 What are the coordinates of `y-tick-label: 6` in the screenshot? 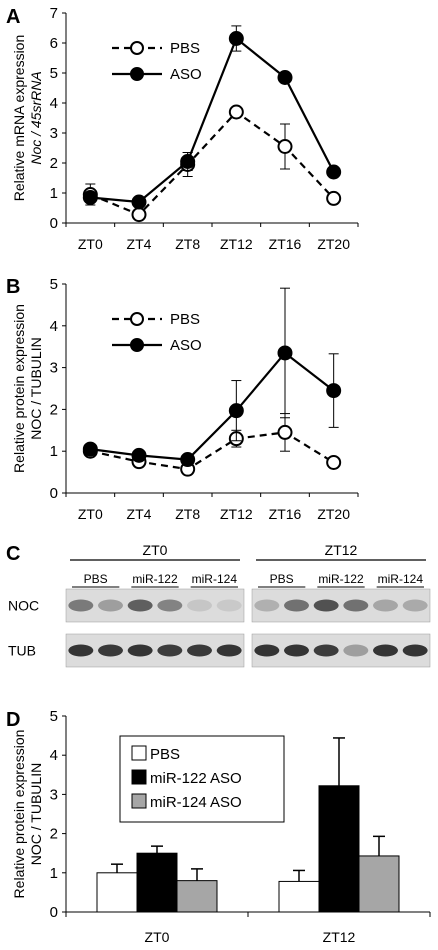 It's located at (54, 43).